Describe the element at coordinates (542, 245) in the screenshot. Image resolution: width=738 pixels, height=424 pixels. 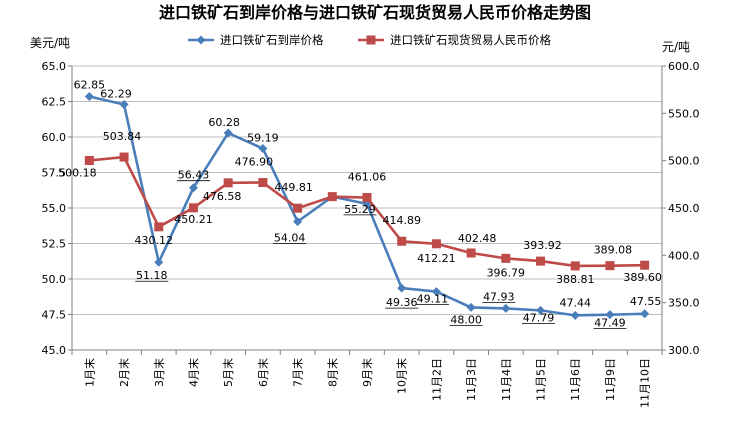
I see `rmb-data-label: 393.92` at that location.